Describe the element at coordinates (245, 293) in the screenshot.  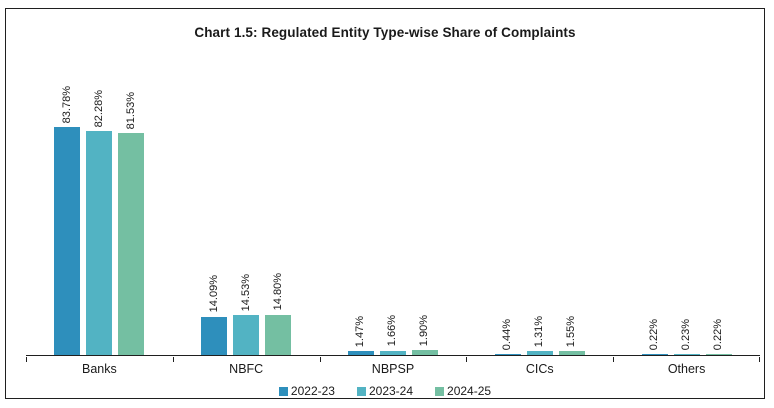
I see `bar-value-label: 14.53%` at that location.